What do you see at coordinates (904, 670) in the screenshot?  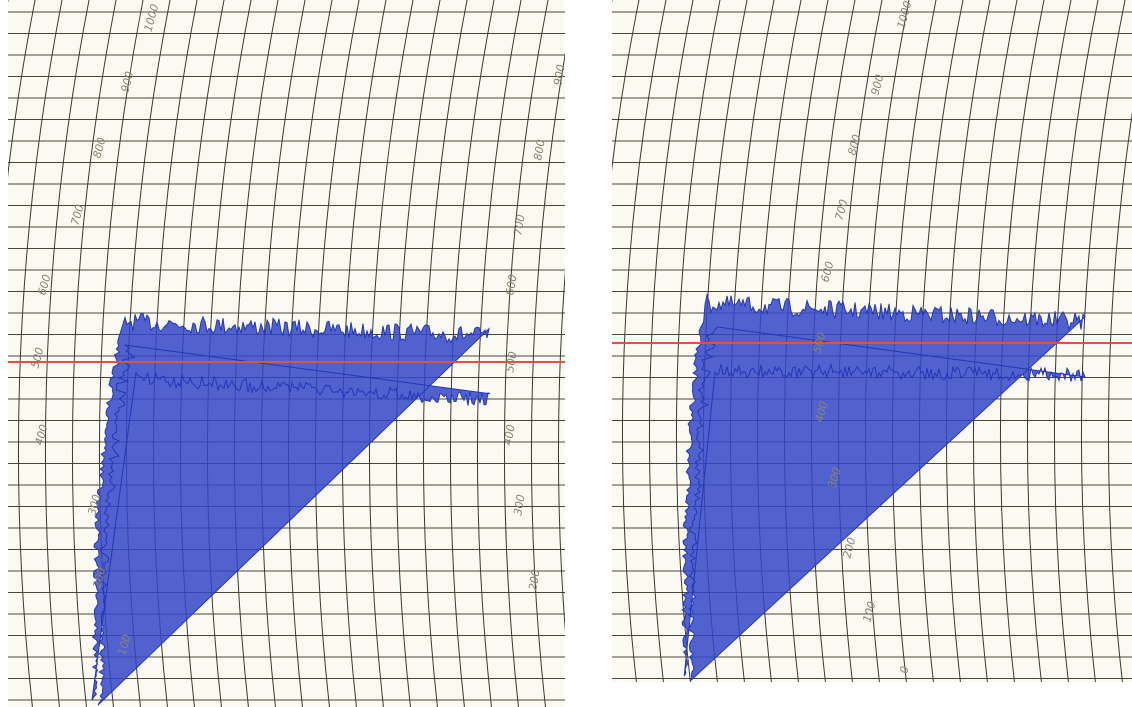 I see `scale-label: 0` at bounding box center [904, 670].